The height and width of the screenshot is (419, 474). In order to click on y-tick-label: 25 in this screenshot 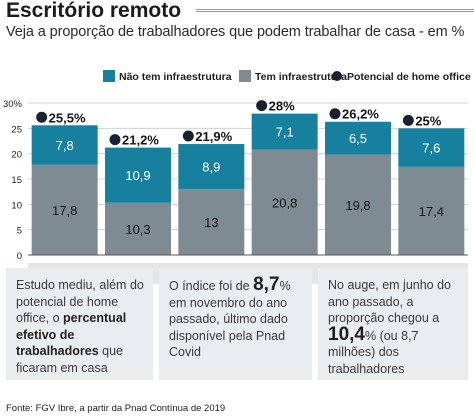, I will do `click(16, 129)`.